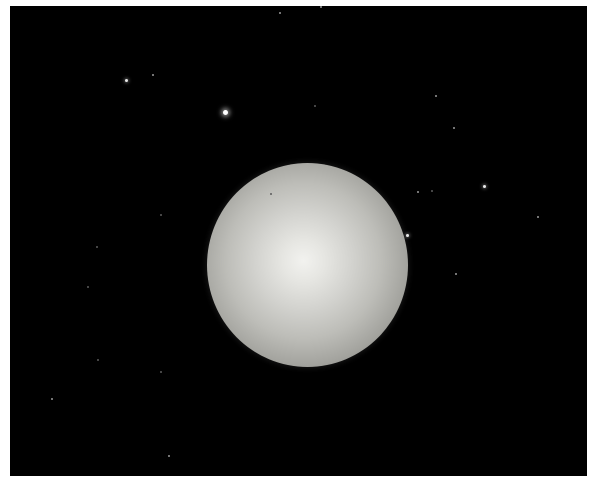 Image resolution: width=591 pixels, height=481 pixels. I want to click on planet-sphere, so click(307, 265).